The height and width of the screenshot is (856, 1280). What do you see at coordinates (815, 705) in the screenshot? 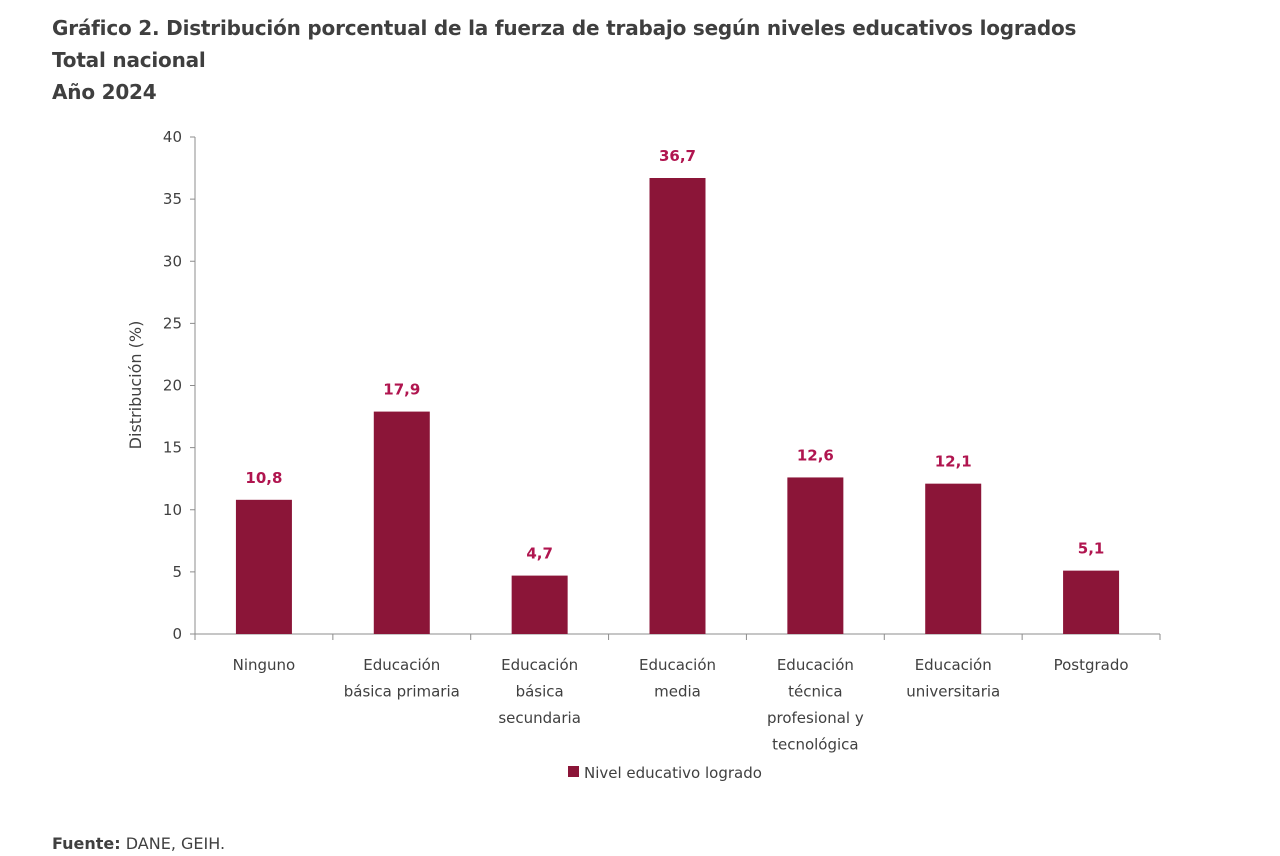
I see `x-tick-label: Educación técnica profesional y tecnológica` at bounding box center [815, 705].